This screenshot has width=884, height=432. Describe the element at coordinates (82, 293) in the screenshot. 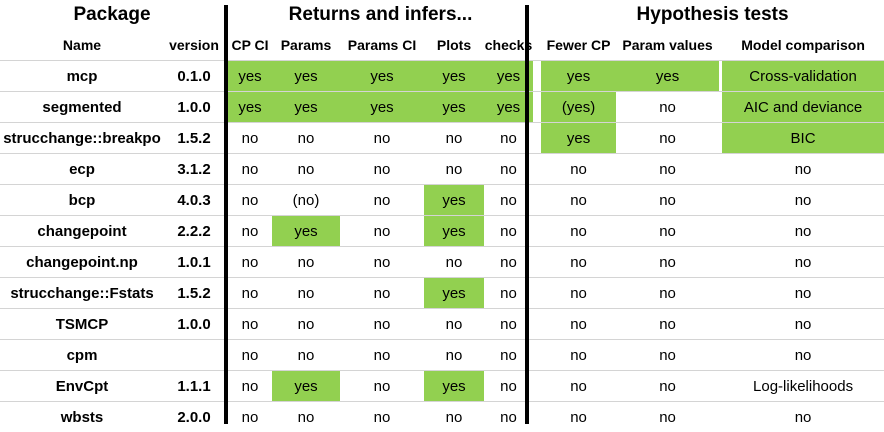

I see `package-name-cell: strucchange::Fstats` at that location.